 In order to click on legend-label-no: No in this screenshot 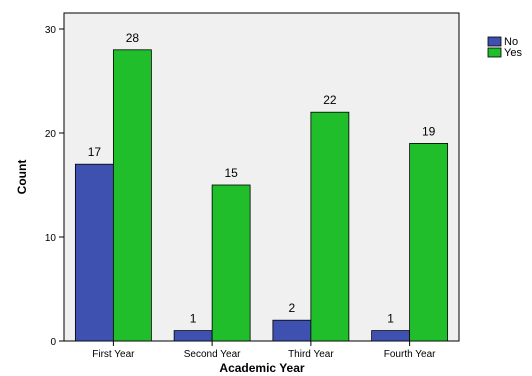, I will do `click(511, 42)`.